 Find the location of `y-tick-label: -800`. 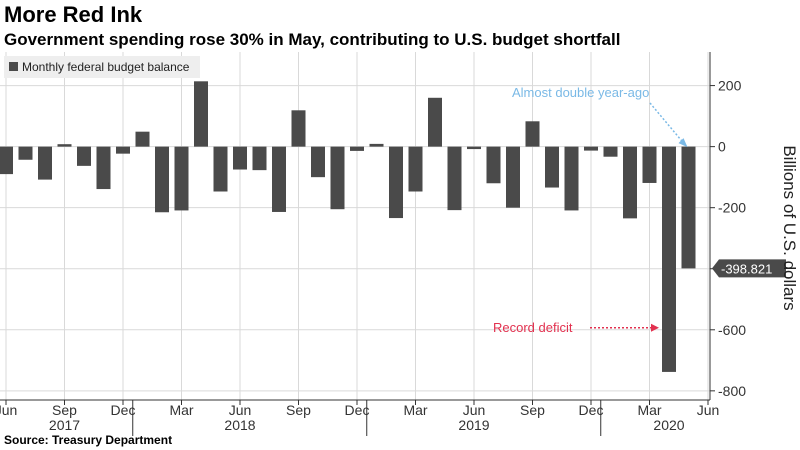

y-tick-label: -800 is located at coordinates (732, 391).